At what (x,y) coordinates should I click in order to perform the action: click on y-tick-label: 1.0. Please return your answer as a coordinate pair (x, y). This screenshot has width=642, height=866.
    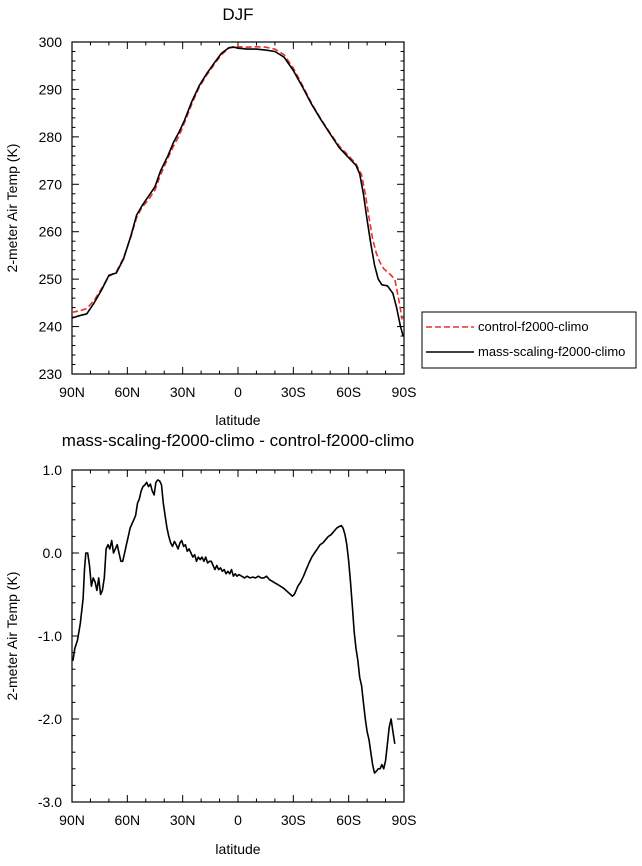
    Looking at the image, I should click on (53, 470).